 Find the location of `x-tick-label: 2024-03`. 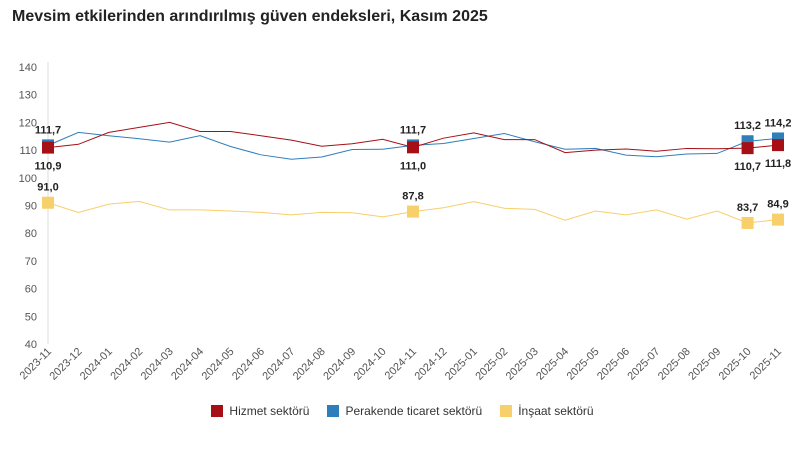

x-tick-label: 2024-03 is located at coordinates (157, 364).